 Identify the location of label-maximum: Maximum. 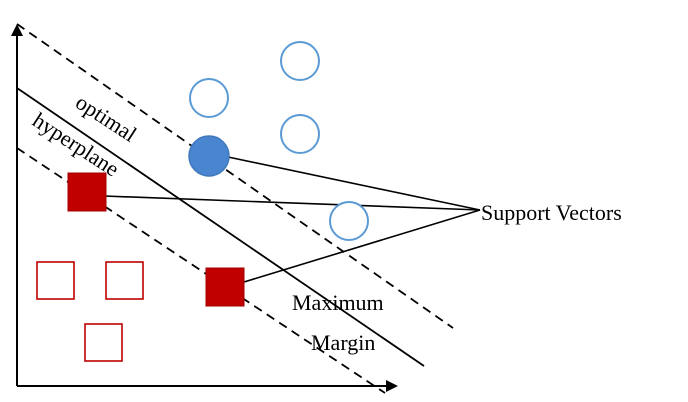
(338, 302).